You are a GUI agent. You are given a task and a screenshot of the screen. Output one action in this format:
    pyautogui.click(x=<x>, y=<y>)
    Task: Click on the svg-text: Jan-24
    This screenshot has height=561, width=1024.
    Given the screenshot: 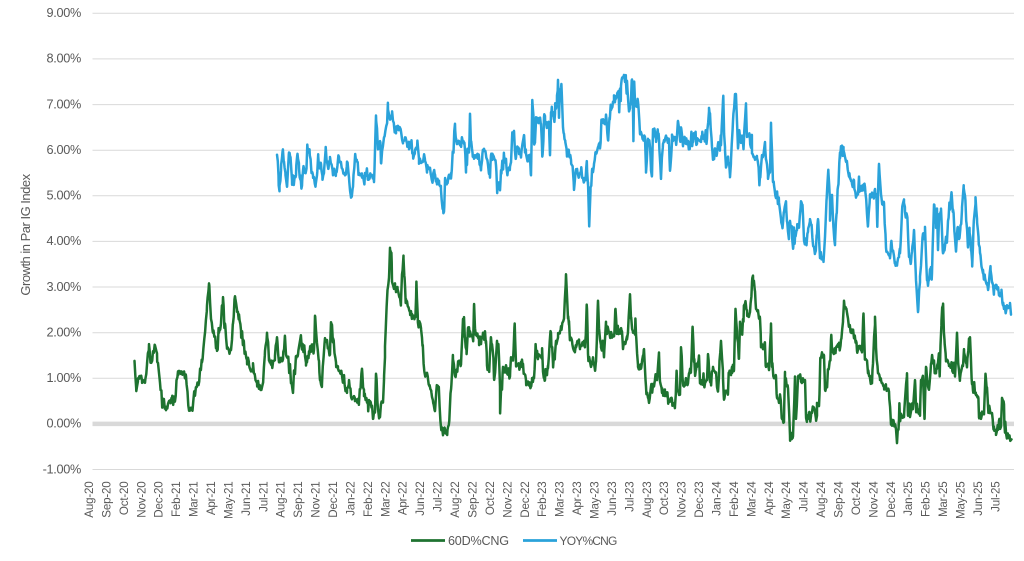 What is the action you would take?
    pyautogui.click(x=717, y=498)
    